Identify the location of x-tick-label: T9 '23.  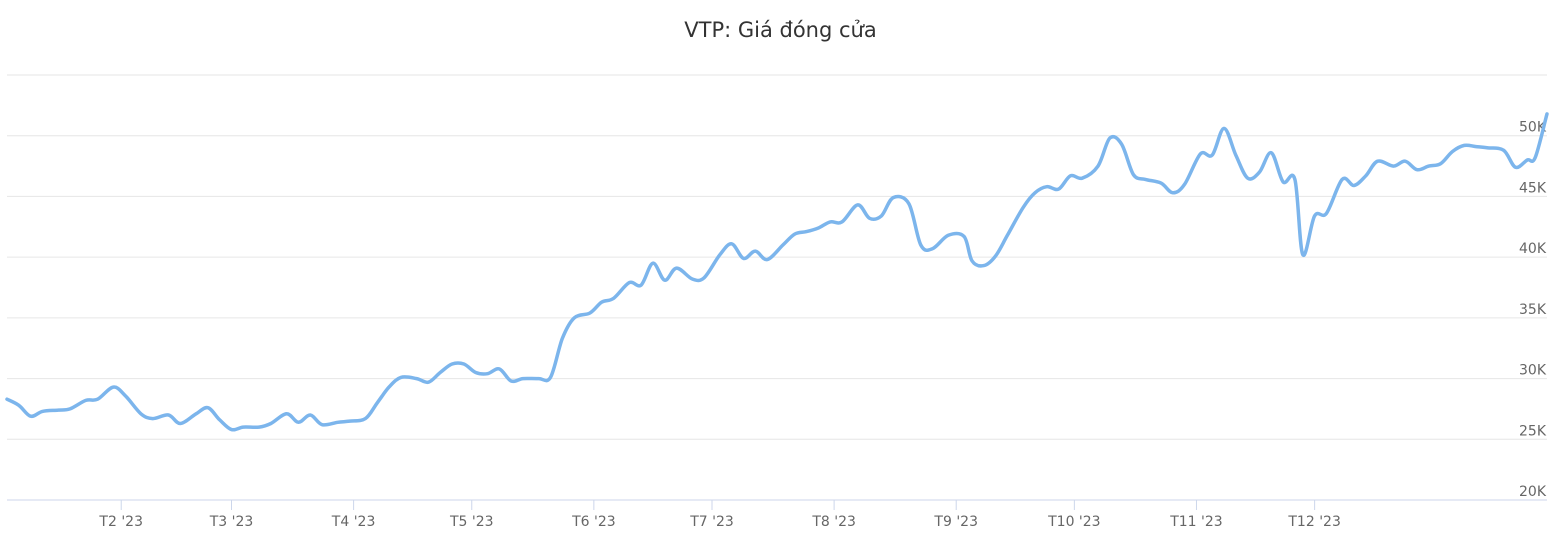
(955, 522).